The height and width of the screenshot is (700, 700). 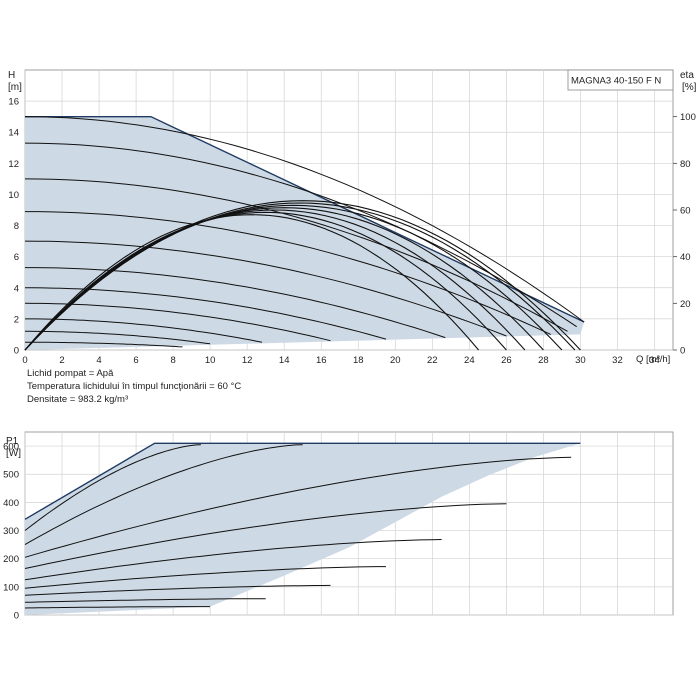 I want to click on x-axis-label-Q: Q [m³/h], so click(x=653, y=359).